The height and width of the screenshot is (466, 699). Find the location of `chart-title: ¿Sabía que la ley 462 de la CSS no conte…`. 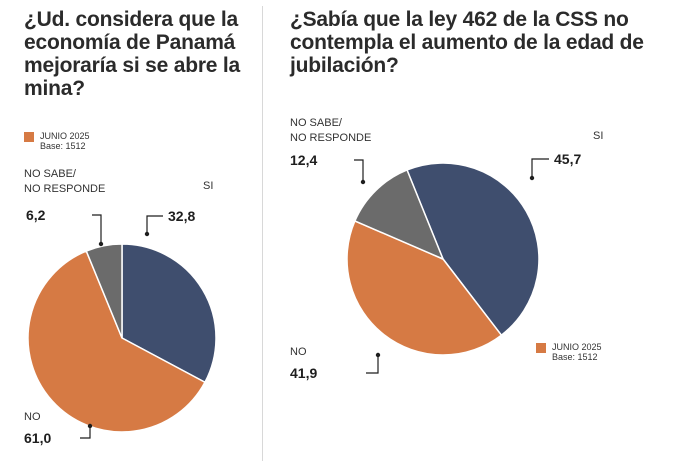

chart-title: ¿Sabía que la ley 462 de la CSS no conte… is located at coordinates (467, 42).